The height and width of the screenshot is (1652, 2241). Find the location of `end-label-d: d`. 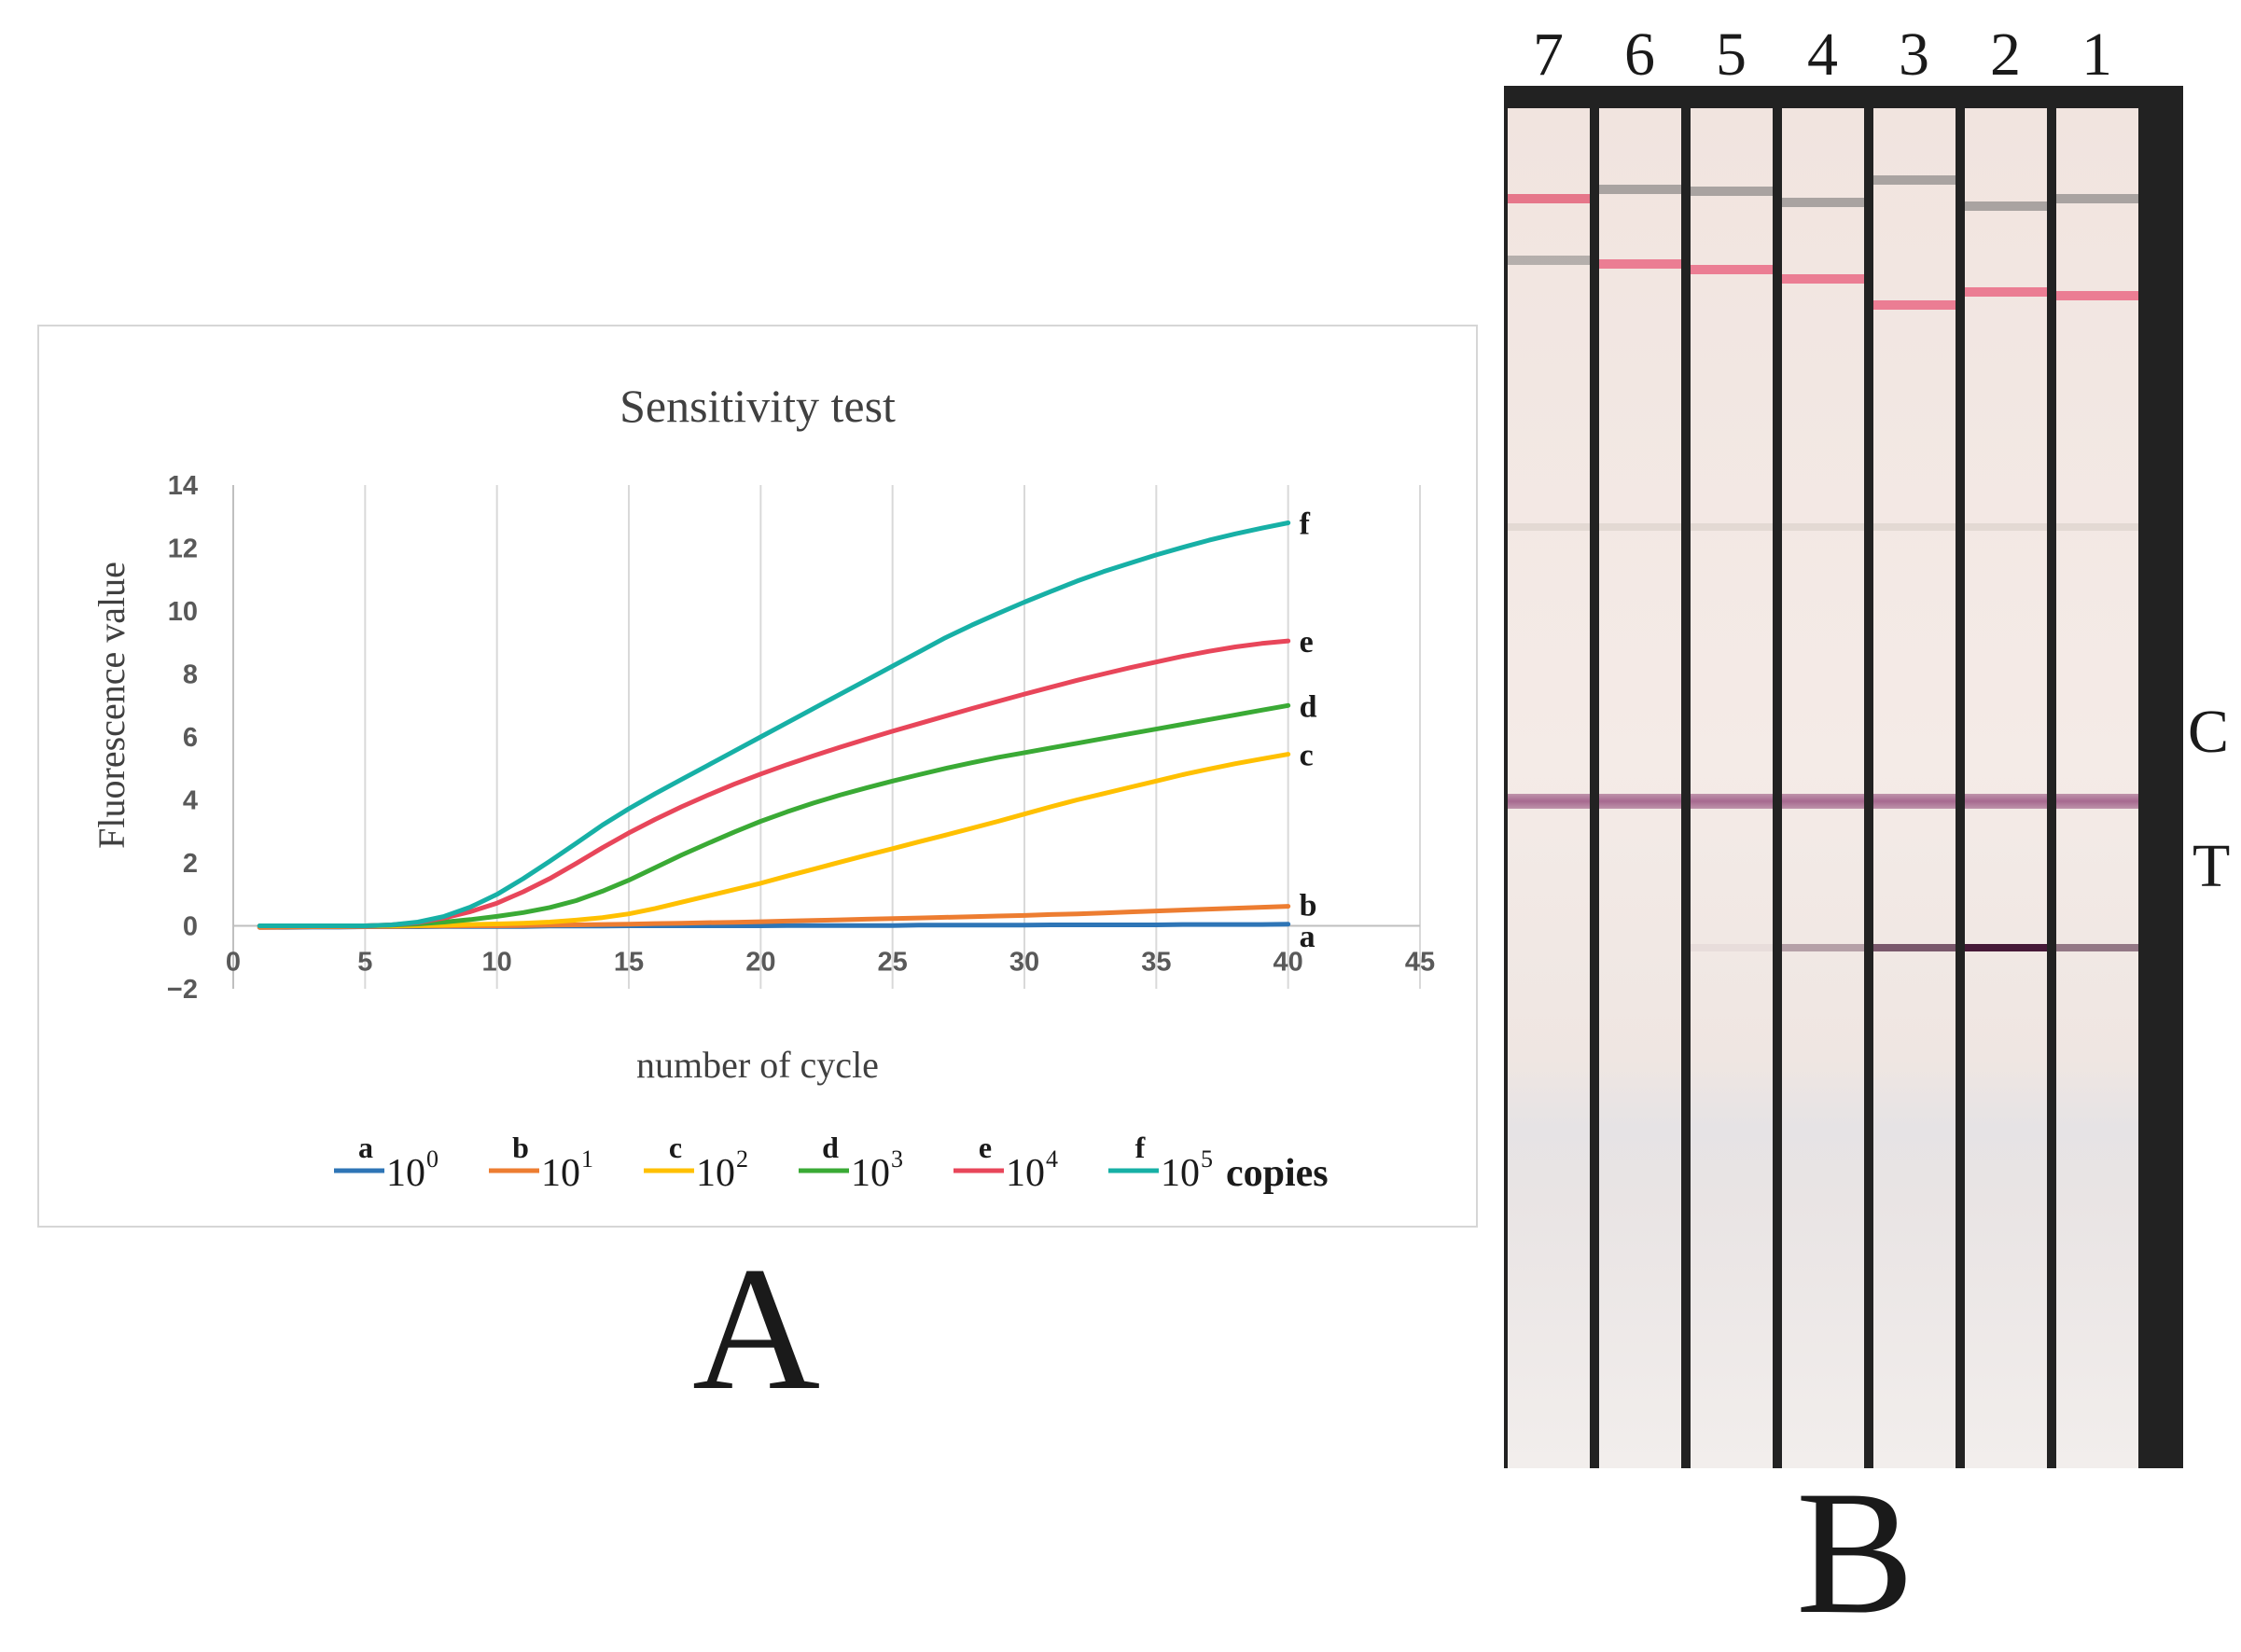

end-label-d: d is located at coordinates (1308, 706).